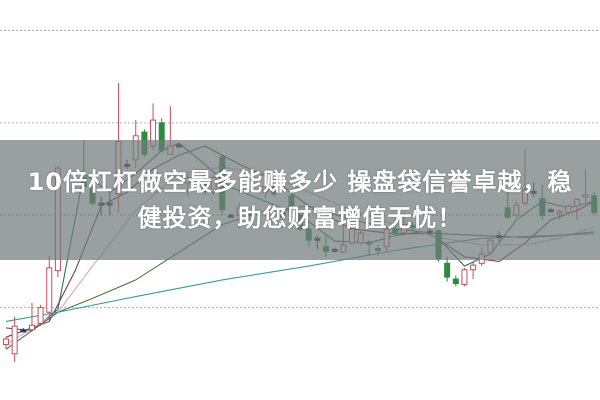 Image resolution: width=600 pixels, height=400 pixels. What do you see at coordinates (300, 182) in the screenshot?
I see `headline-line-1: 10倍杠杠做空最多能赚多少 操盘袋信誉卓越，稳` at bounding box center [300, 182].